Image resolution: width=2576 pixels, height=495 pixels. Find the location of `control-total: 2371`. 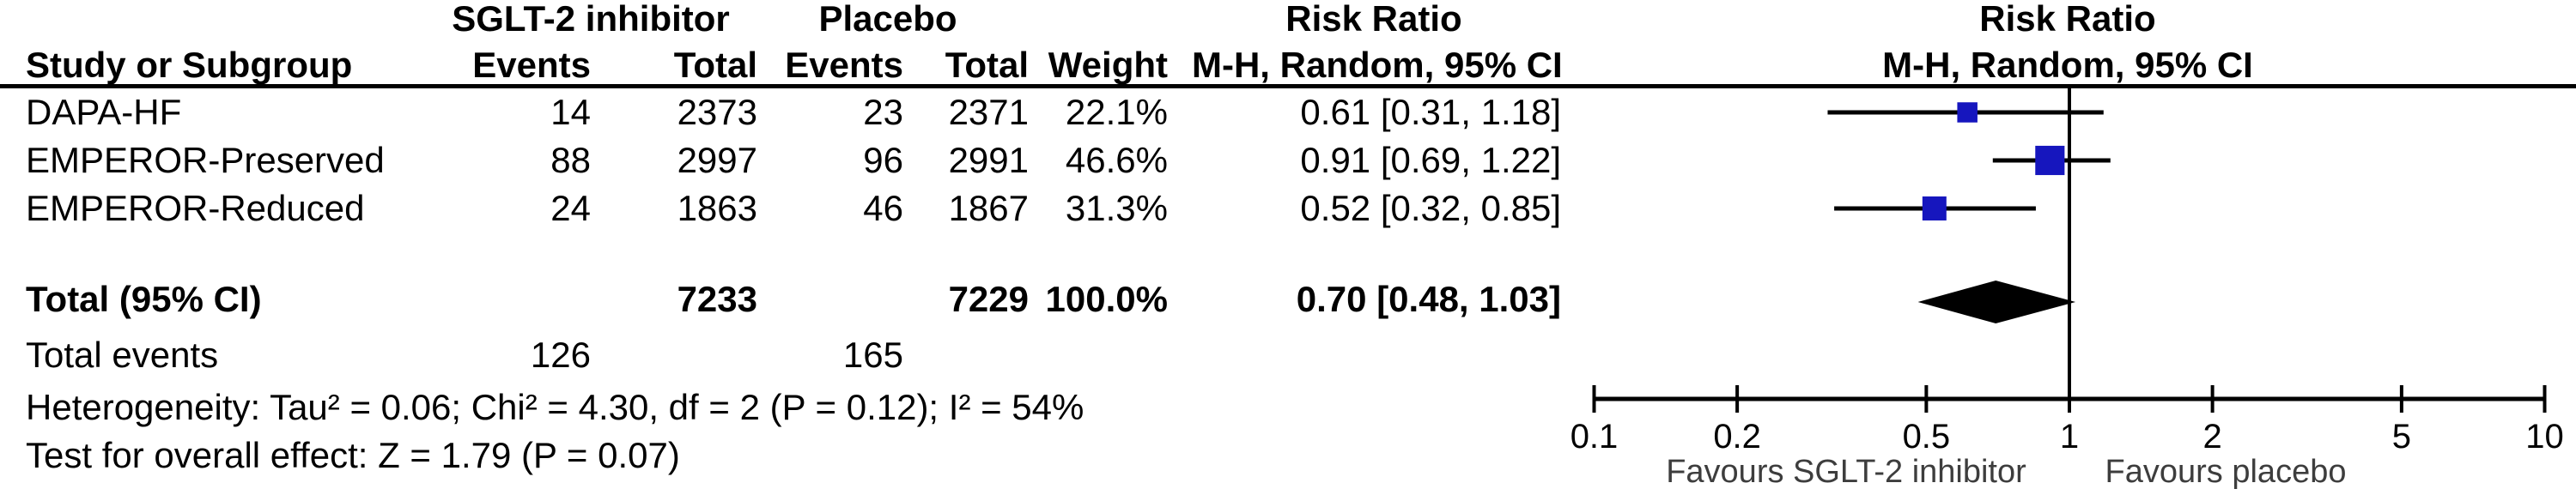

control-total: 2371 is located at coordinates (988, 112).